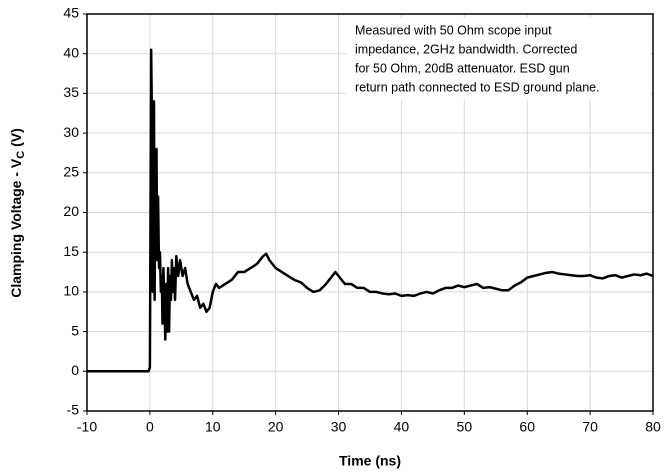 The height and width of the screenshot is (473, 665). Describe the element at coordinates (71, 251) in the screenshot. I see `y-tick-label: 15` at that location.